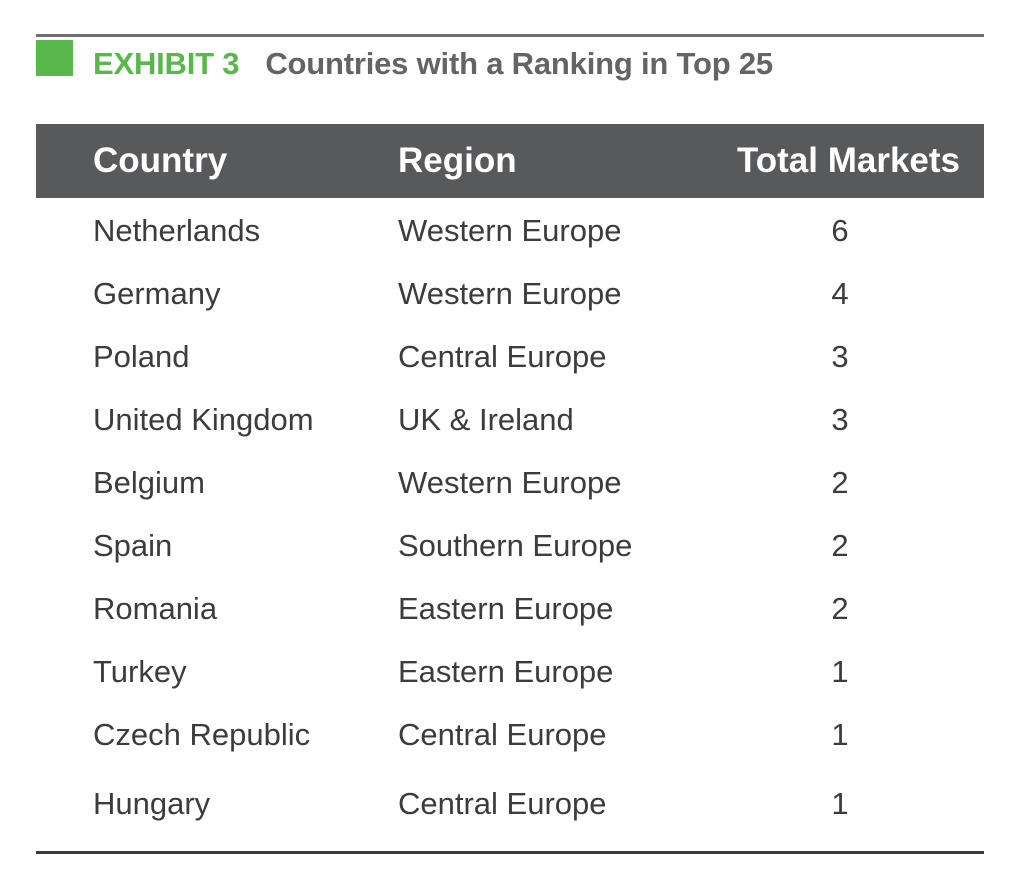  I want to click on cell-country: Spain, so click(133, 545).